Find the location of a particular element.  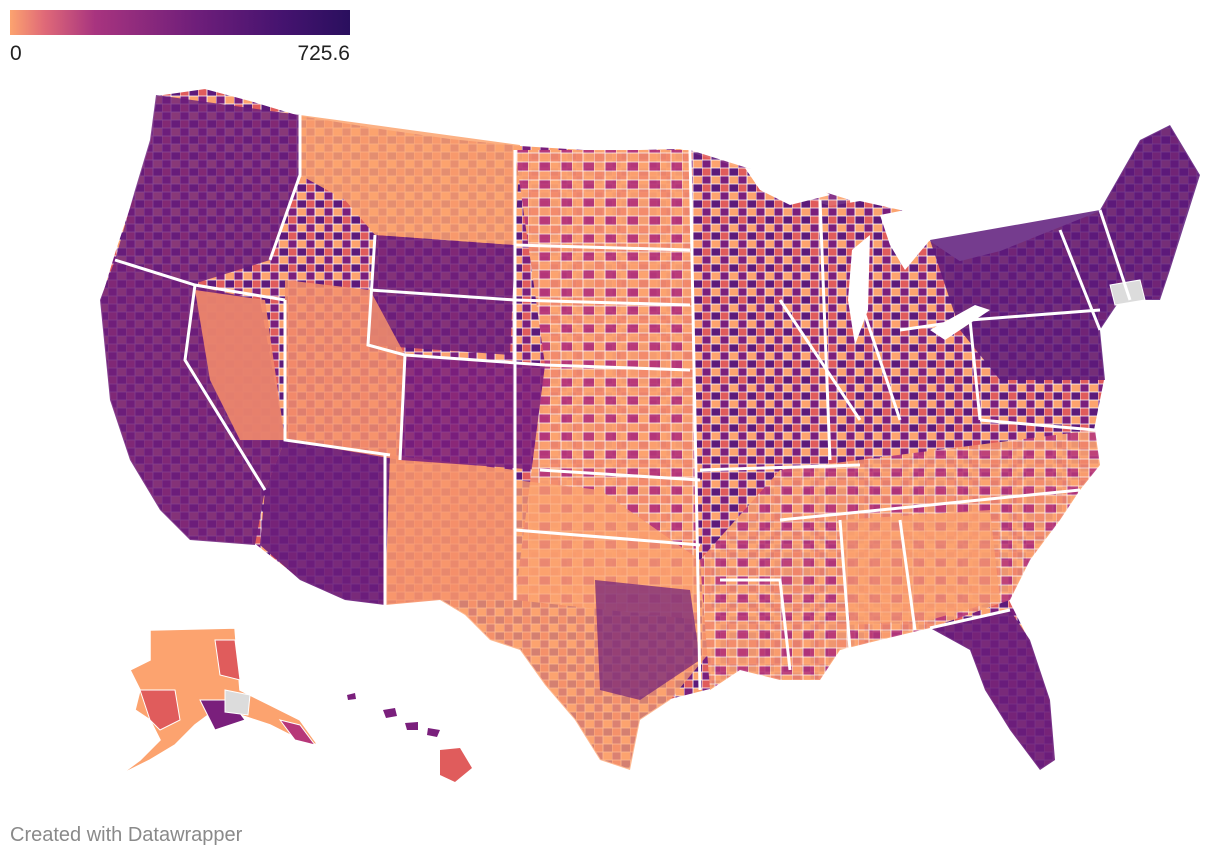

region-colorado is located at coordinates (472, 412).